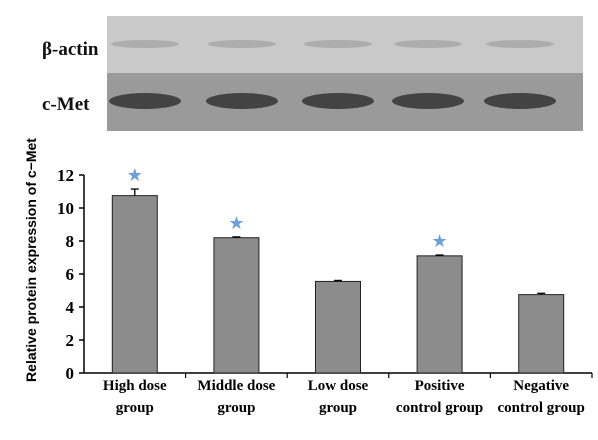 The height and width of the screenshot is (440, 598). Describe the element at coordinates (541, 386) in the screenshot. I see `x-category-label: Negative` at that location.